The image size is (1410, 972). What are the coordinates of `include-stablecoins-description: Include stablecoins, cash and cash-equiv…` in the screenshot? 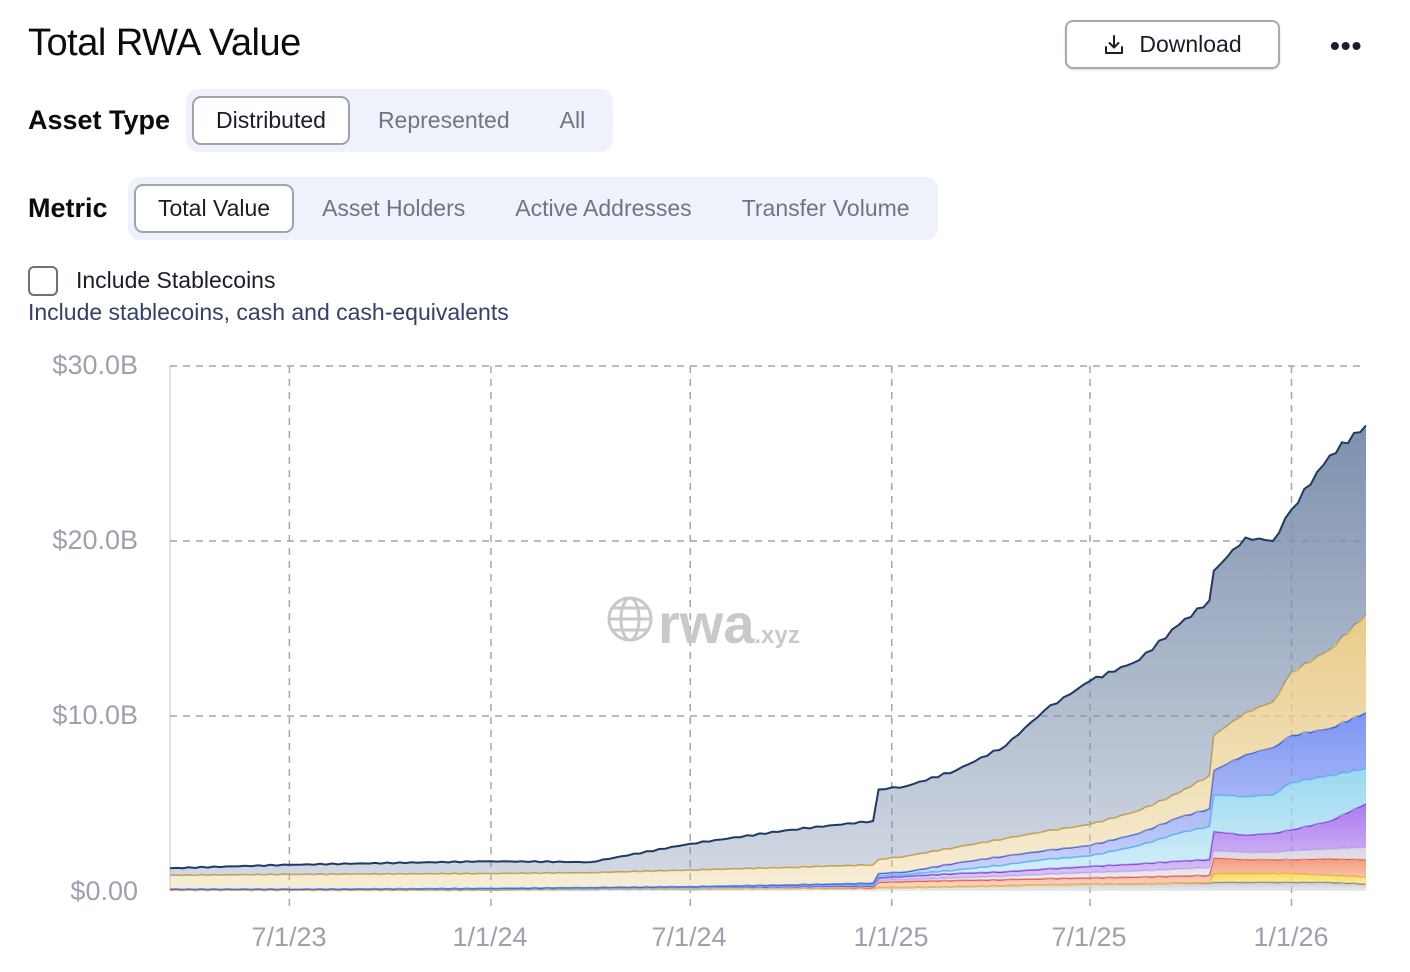 It's located at (268, 312).